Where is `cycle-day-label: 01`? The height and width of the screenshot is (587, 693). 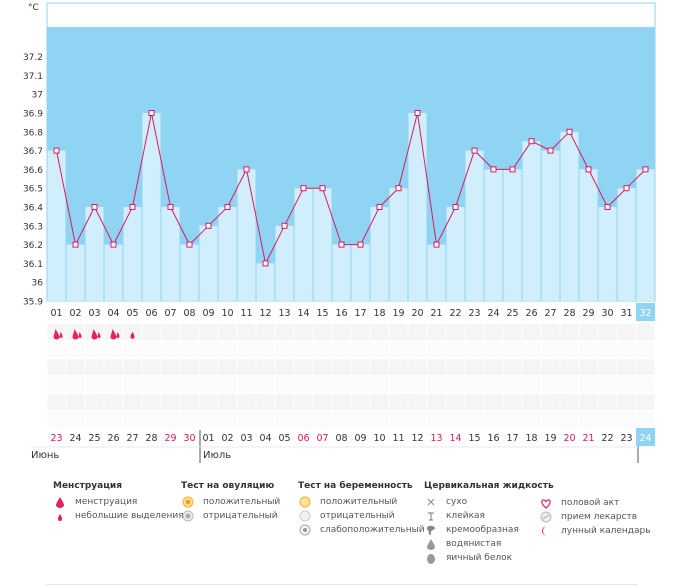 cycle-day-label: 01 is located at coordinates (56, 313).